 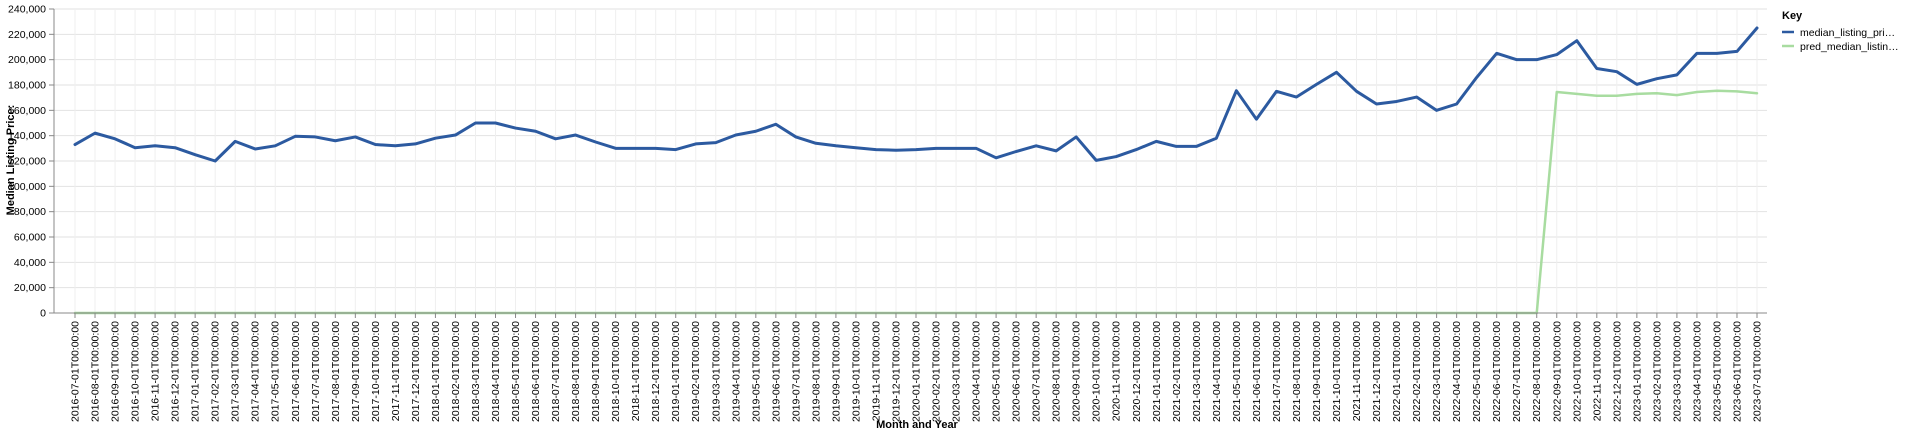 I want to click on x-tick-label: 2018-08-01T00:00:00, so click(x=576, y=371).